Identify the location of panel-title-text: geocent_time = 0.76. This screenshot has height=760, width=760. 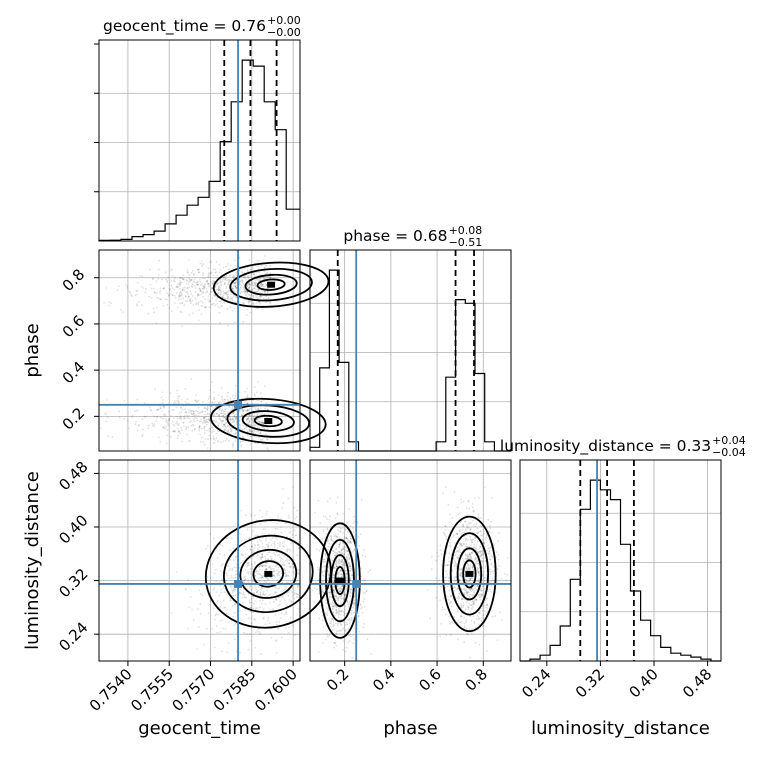
(184, 26).